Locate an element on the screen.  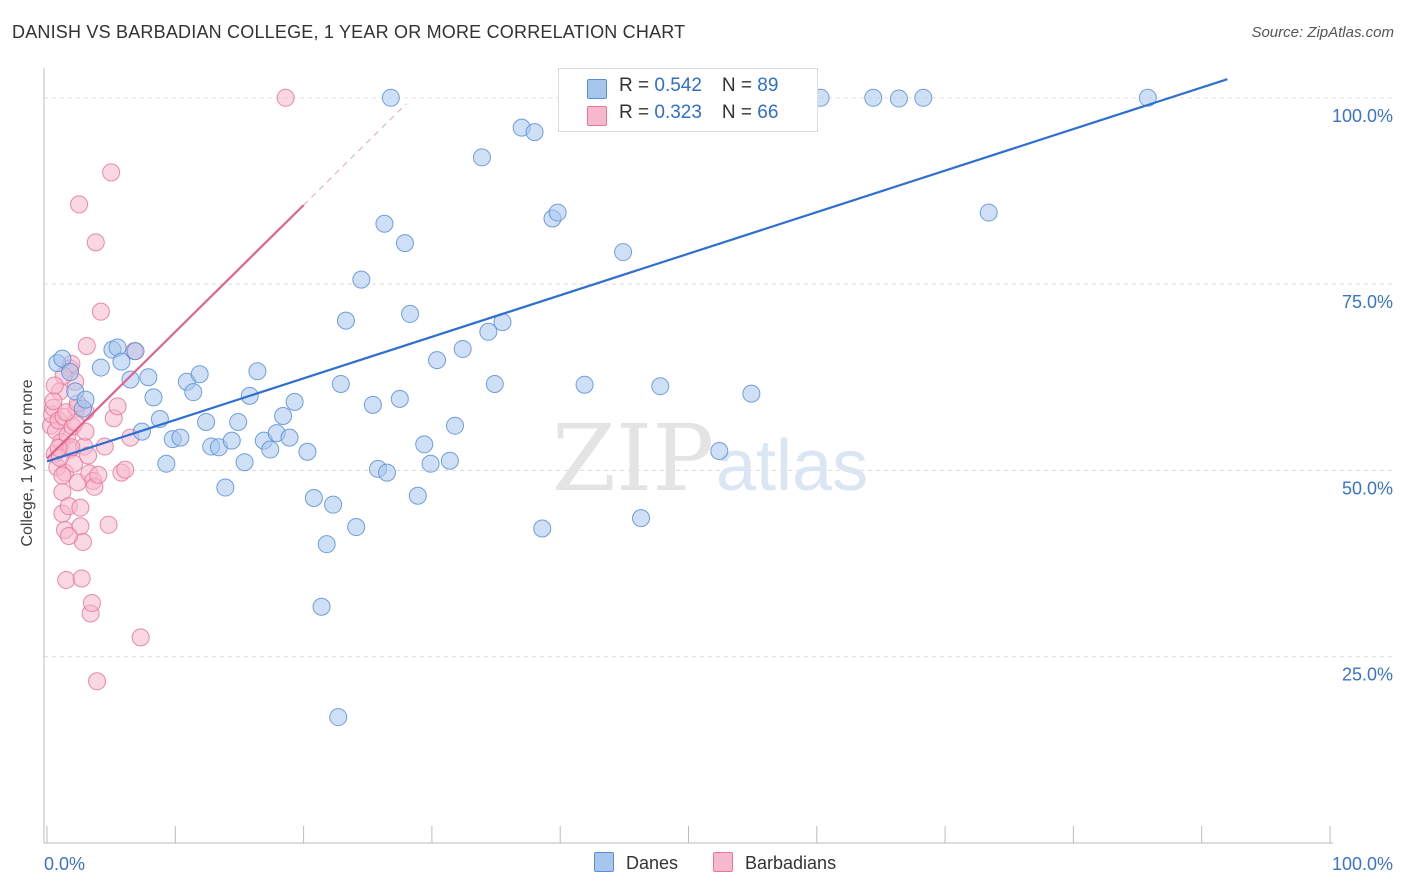
source-attribution: Source: ZipAtlas.com is located at coordinates (1322, 32).